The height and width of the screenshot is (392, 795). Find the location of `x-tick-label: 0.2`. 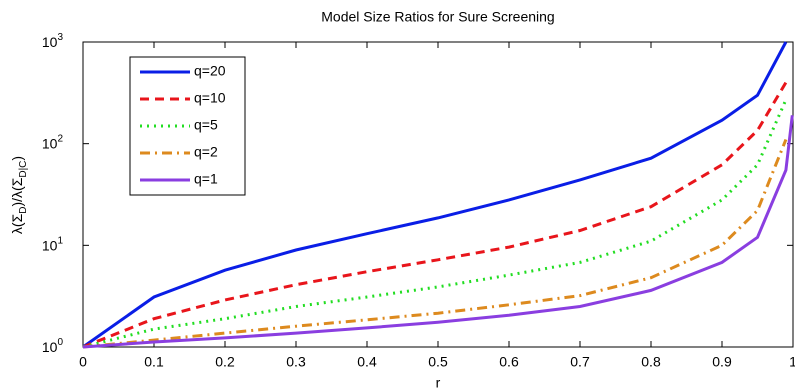

x-tick-label: 0.2 is located at coordinates (225, 362).